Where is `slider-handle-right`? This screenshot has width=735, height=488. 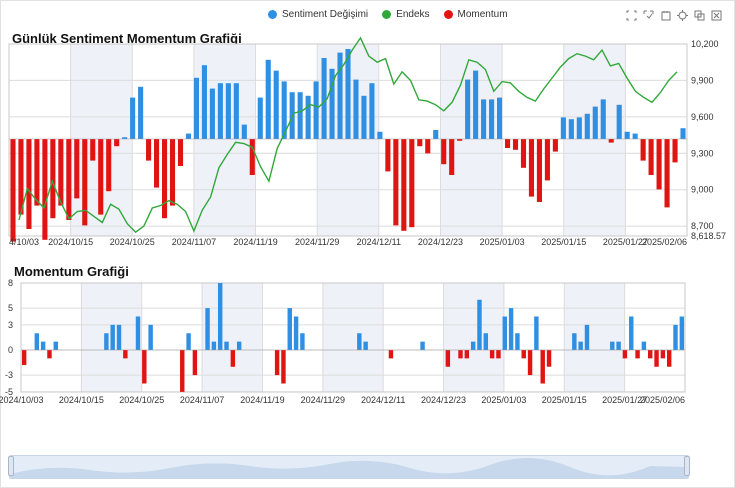 slider-handle-right is located at coordinates (687, 466).